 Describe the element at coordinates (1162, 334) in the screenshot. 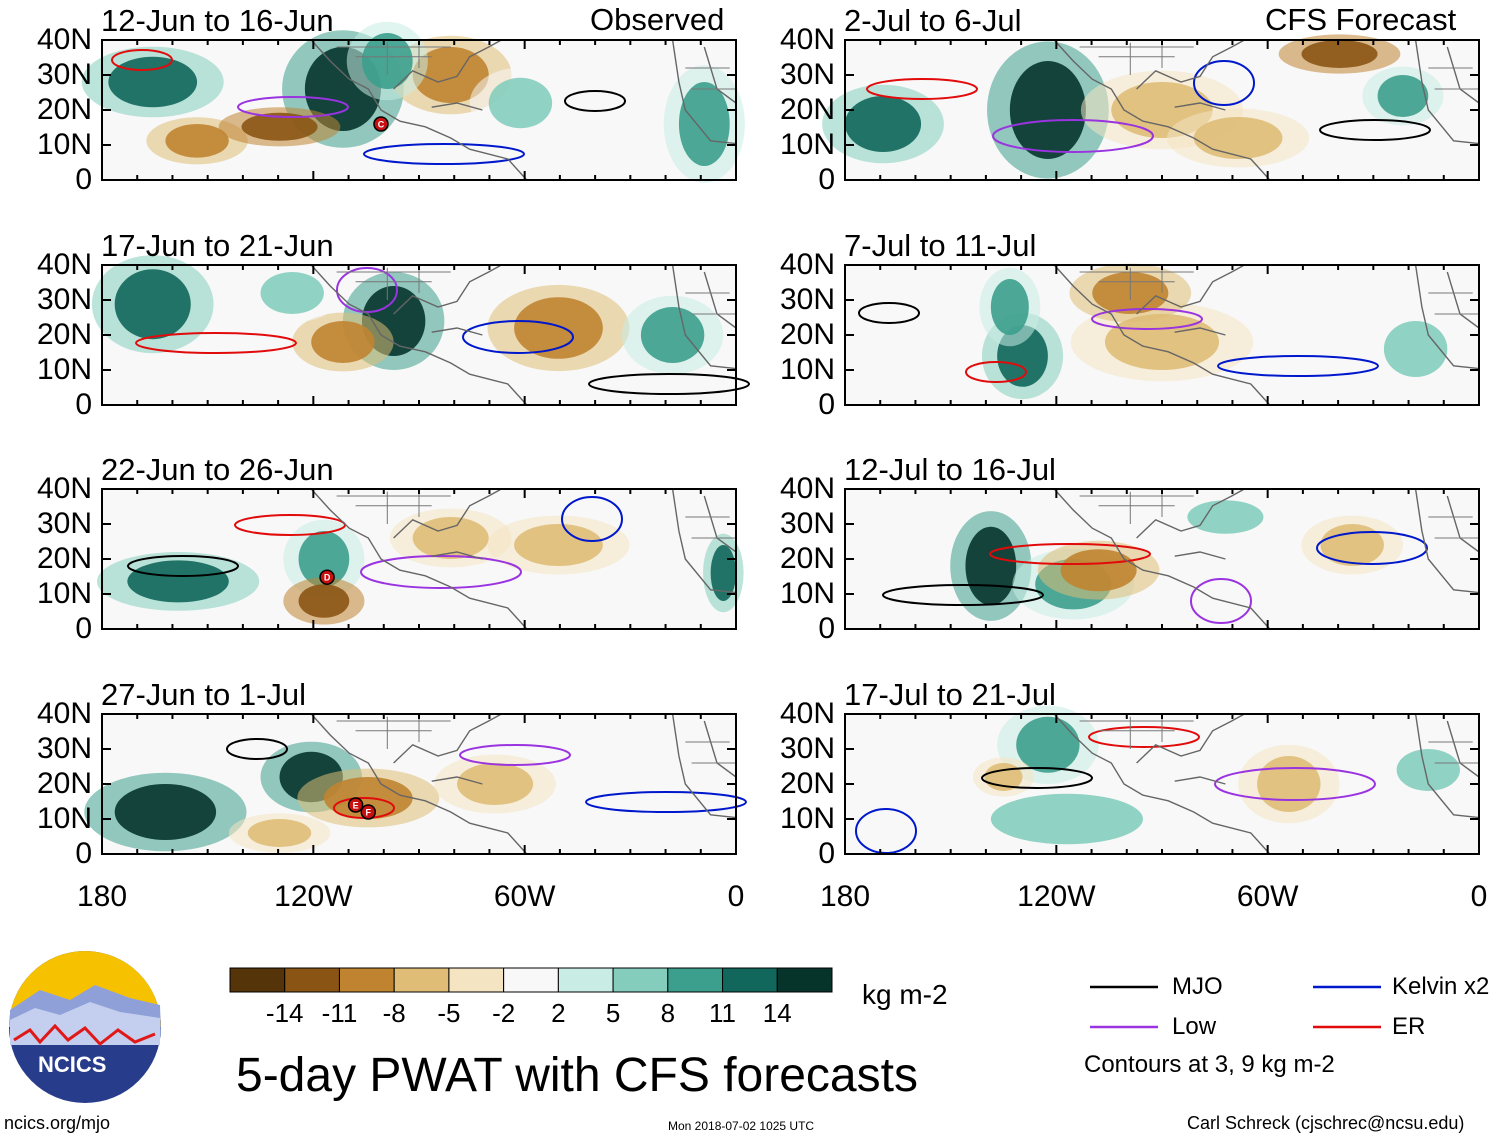

I see `map-panel` at that location.